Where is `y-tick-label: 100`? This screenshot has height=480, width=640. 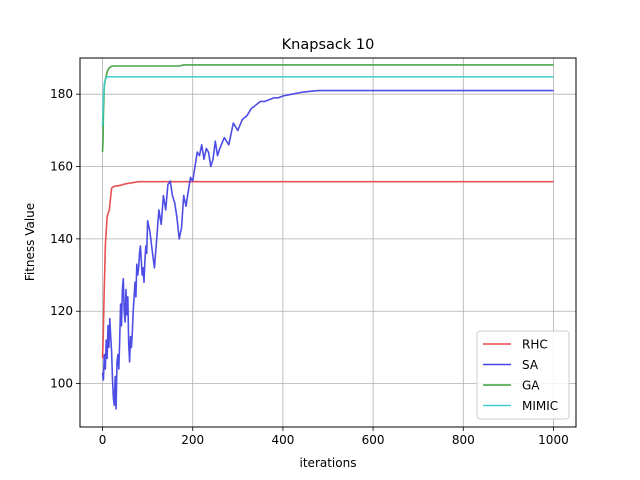 y-tick-label: 100 is located at coordinates (61, 384).